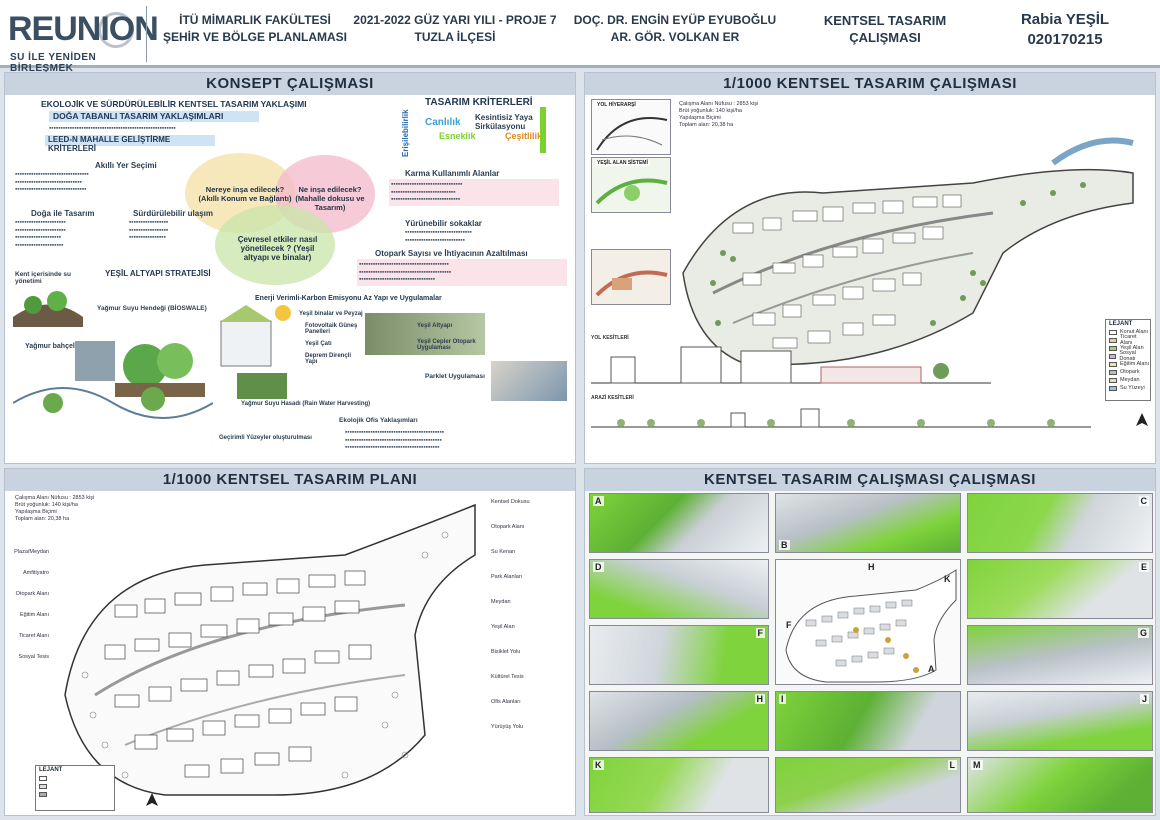 The image size is (1160, 820). Describe the element at coordinates (719, 104) in the screenshot. I see `top-stat-population: Çalışma Alanı Nüfusu : 2853 kişi` at that location.